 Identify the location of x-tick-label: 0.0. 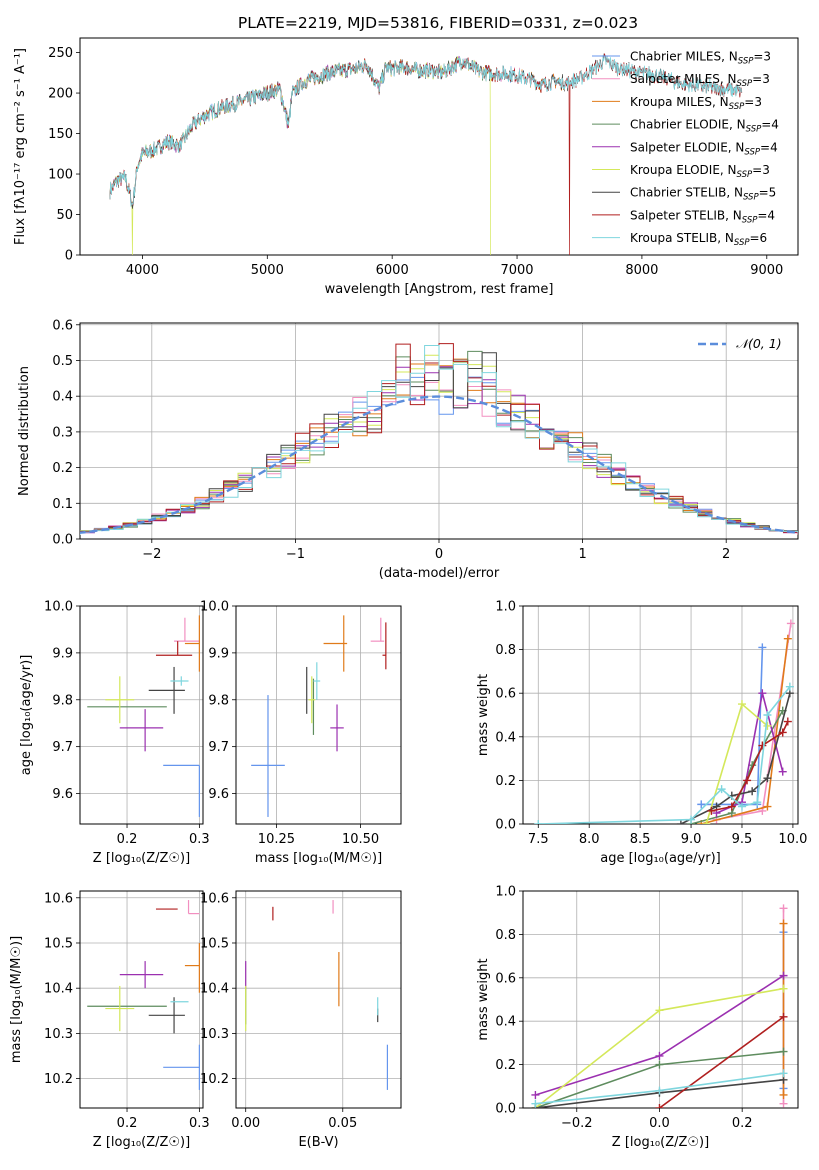
(659, 1123).